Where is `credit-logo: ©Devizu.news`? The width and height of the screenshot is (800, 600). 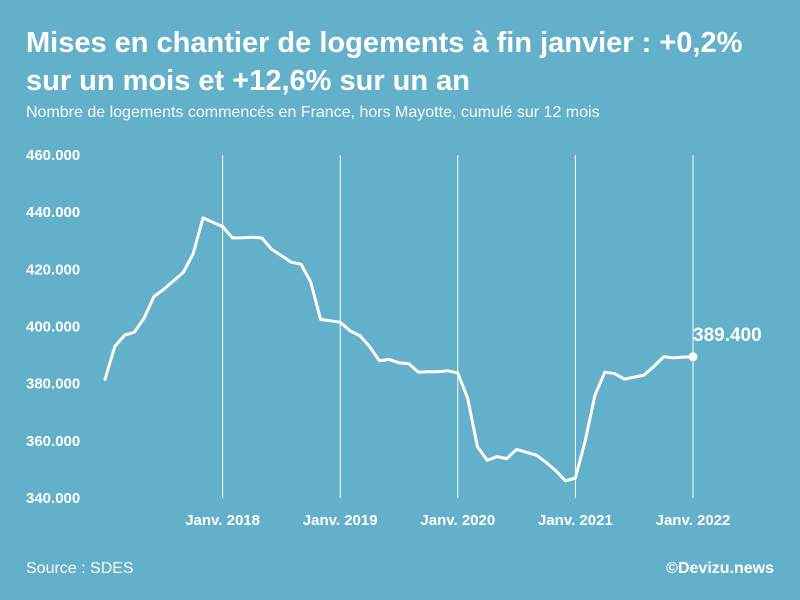
credit-logo: ©Devizu.news is located at coordinates (720, 568).